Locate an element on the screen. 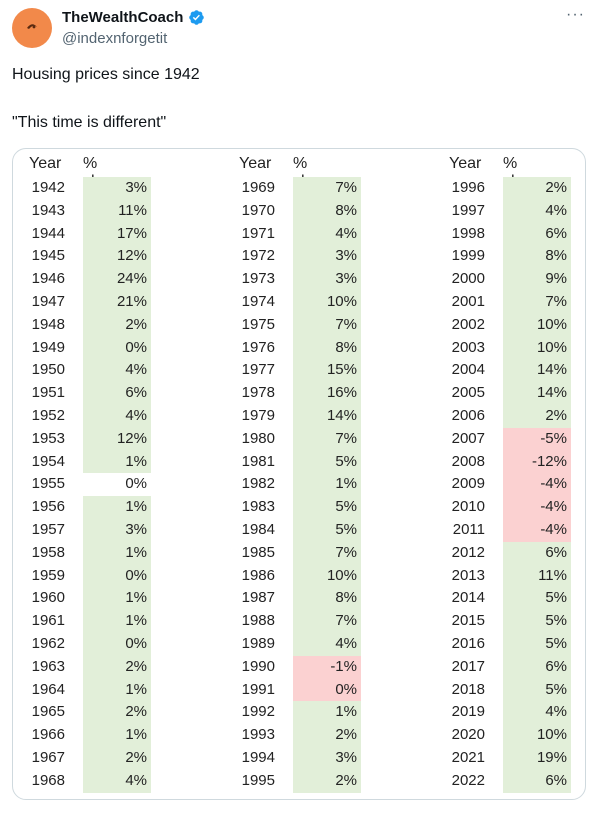 The height and width of the screenshot is (814, 600). table-cell-year: 1951 is located at coordinates (48, 393).